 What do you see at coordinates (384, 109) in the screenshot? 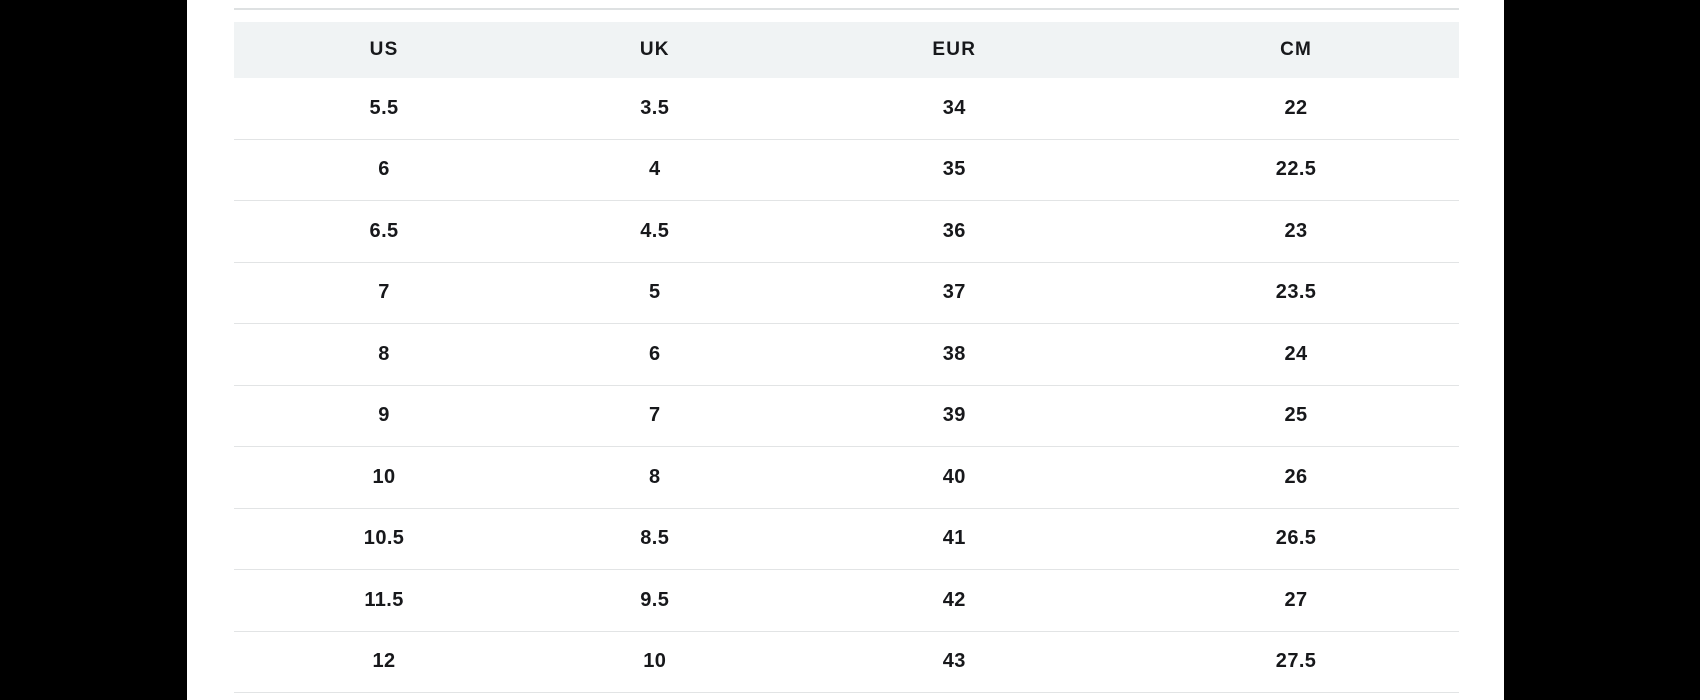
I see `table-cell: 5.5` at bounding box center [384, 109].